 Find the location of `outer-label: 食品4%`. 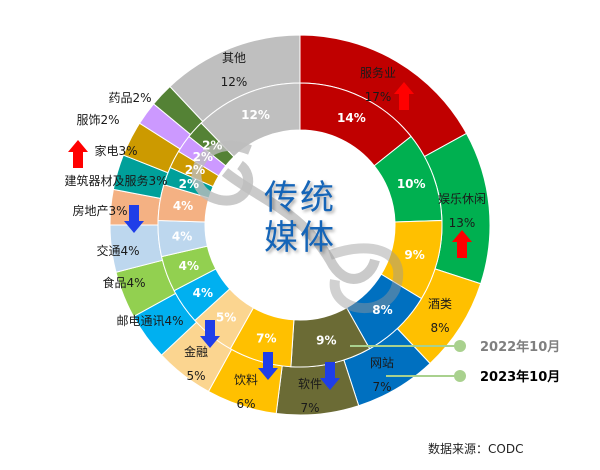

outer-label: 食品4% is located at coordinates (123, 282).